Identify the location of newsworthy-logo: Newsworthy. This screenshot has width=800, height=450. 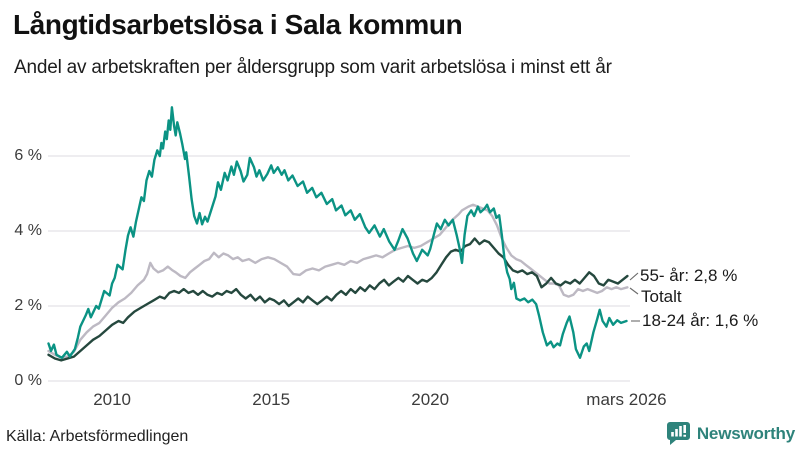
(730, 433).